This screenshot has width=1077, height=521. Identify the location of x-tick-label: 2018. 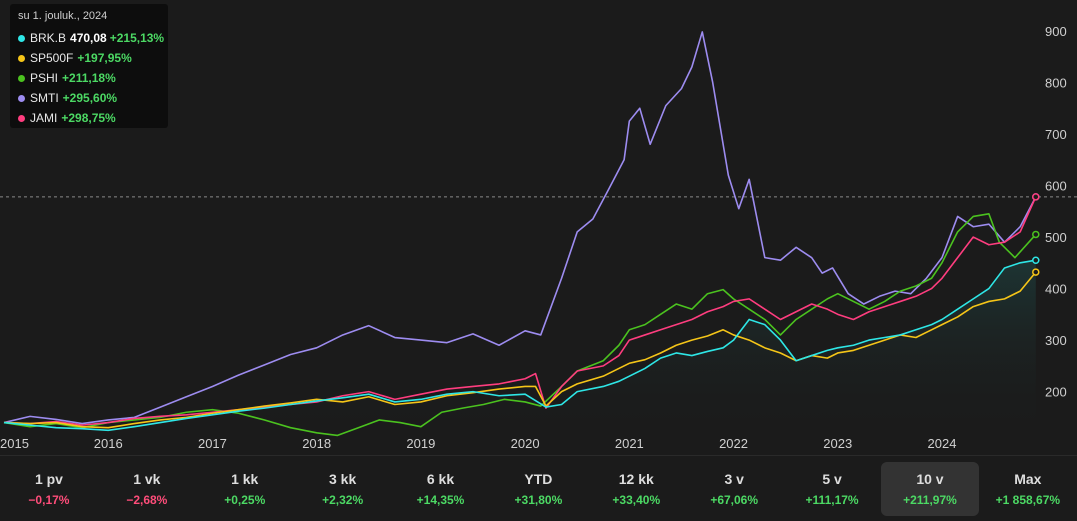
(316, 443).